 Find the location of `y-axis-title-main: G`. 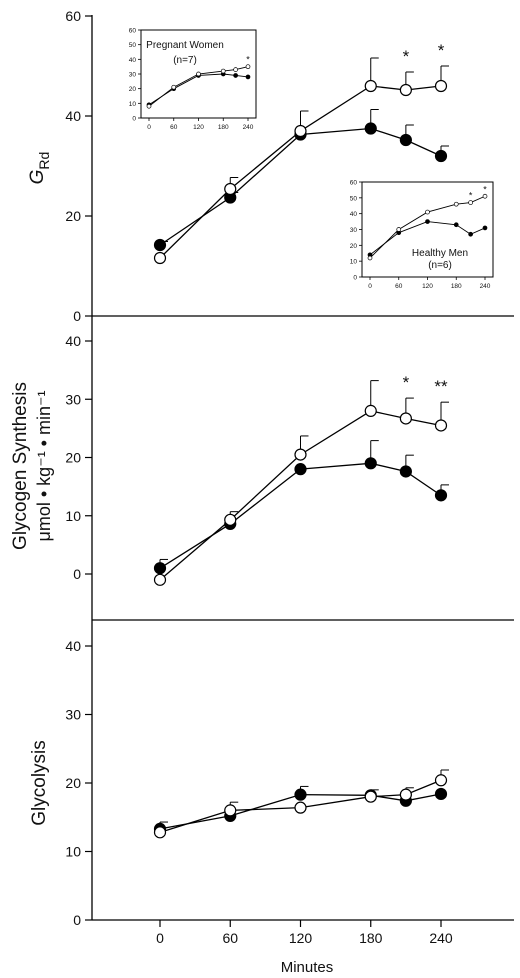

y-axis-title-main: G is located at coordinates (37, 177).